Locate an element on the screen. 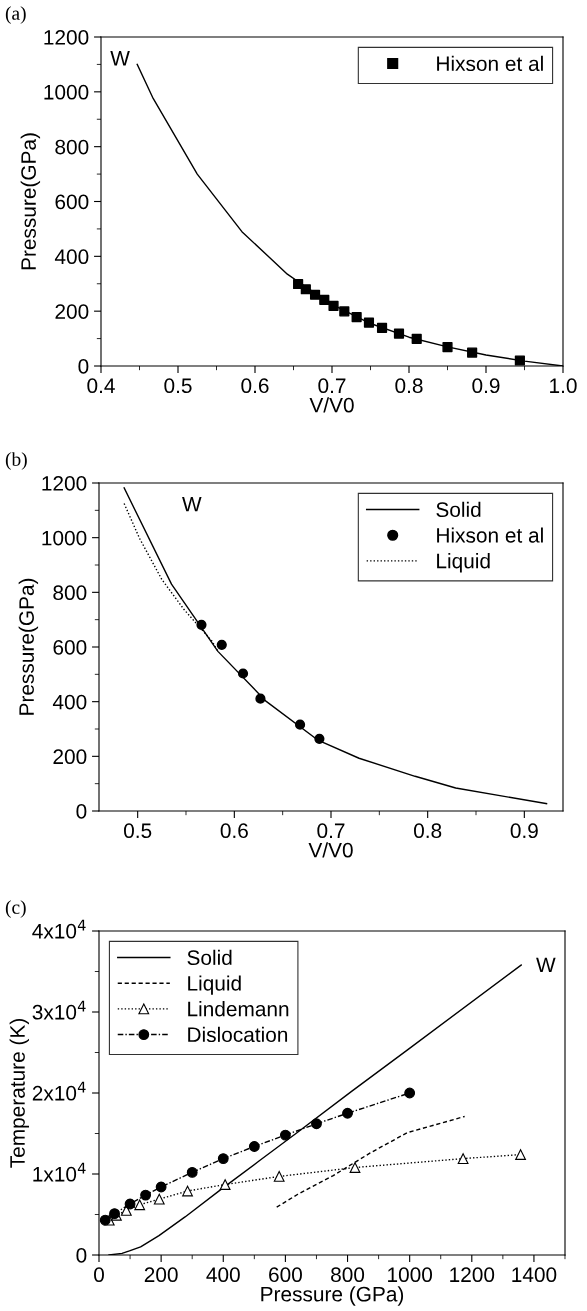  y-tick-label: 1x10$^{4}$ is located at coordinates (59, 1172).